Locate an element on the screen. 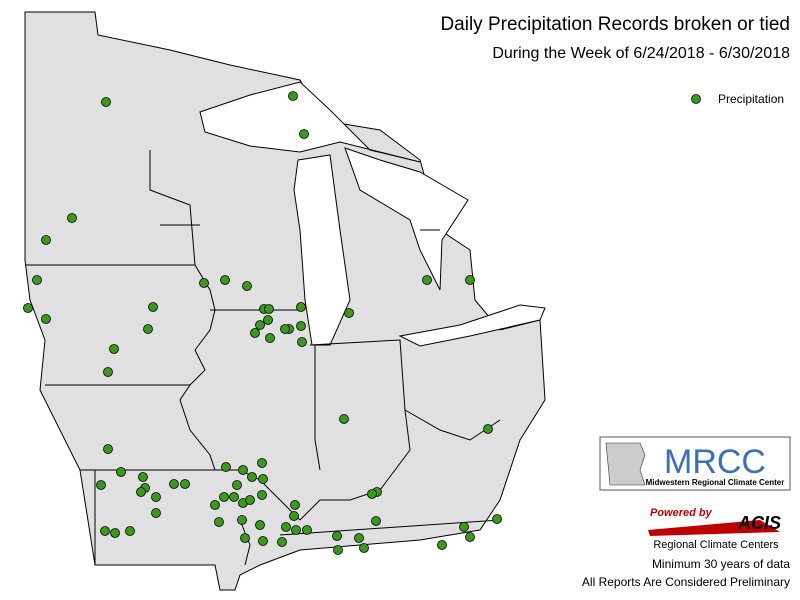 This screenshot has width=800, height=600. mrcc-name: MRCC is located at coordinates (715, 462).